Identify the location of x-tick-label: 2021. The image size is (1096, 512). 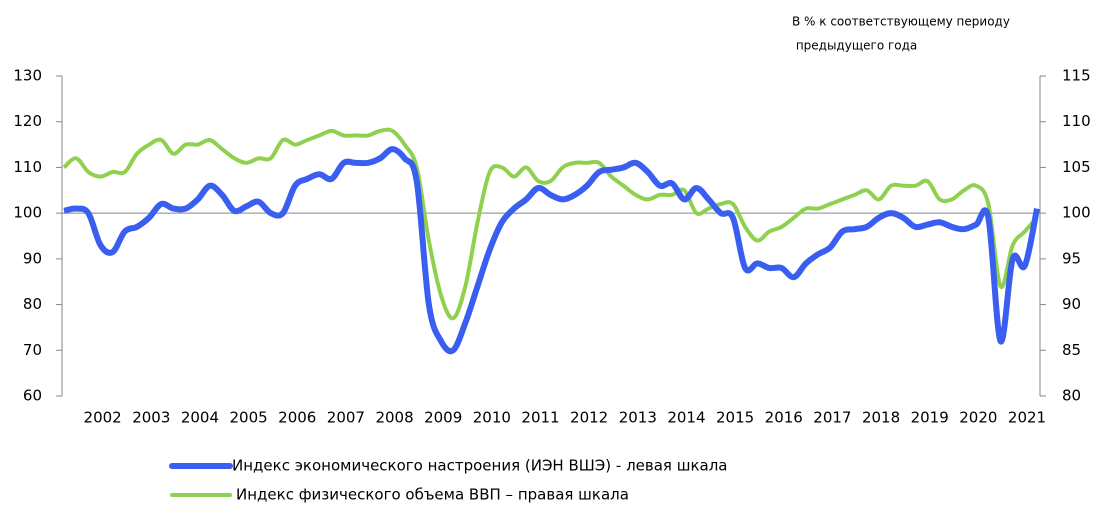
(1027, 418).